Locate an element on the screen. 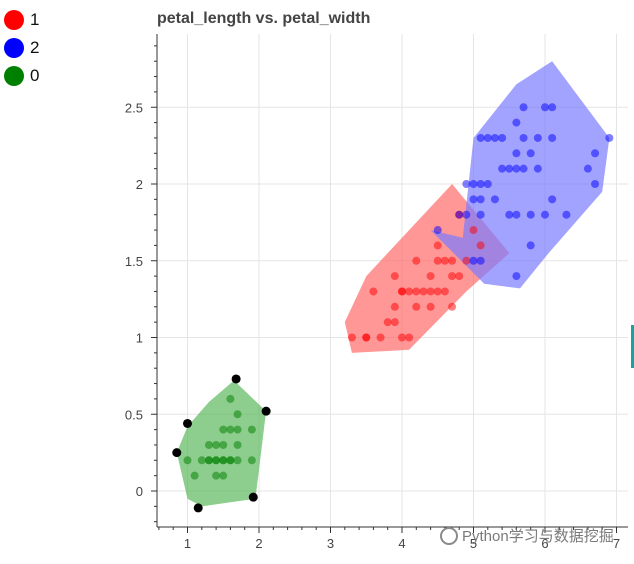 This screenshot has width=634, height=564. x-tick-label: 1 is located at coordinates (187, 543).